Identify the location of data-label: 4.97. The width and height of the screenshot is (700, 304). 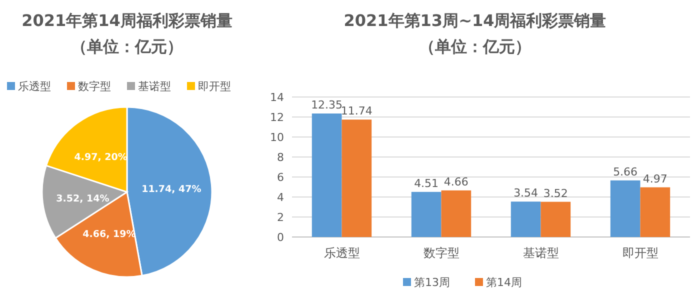
(655, 179).